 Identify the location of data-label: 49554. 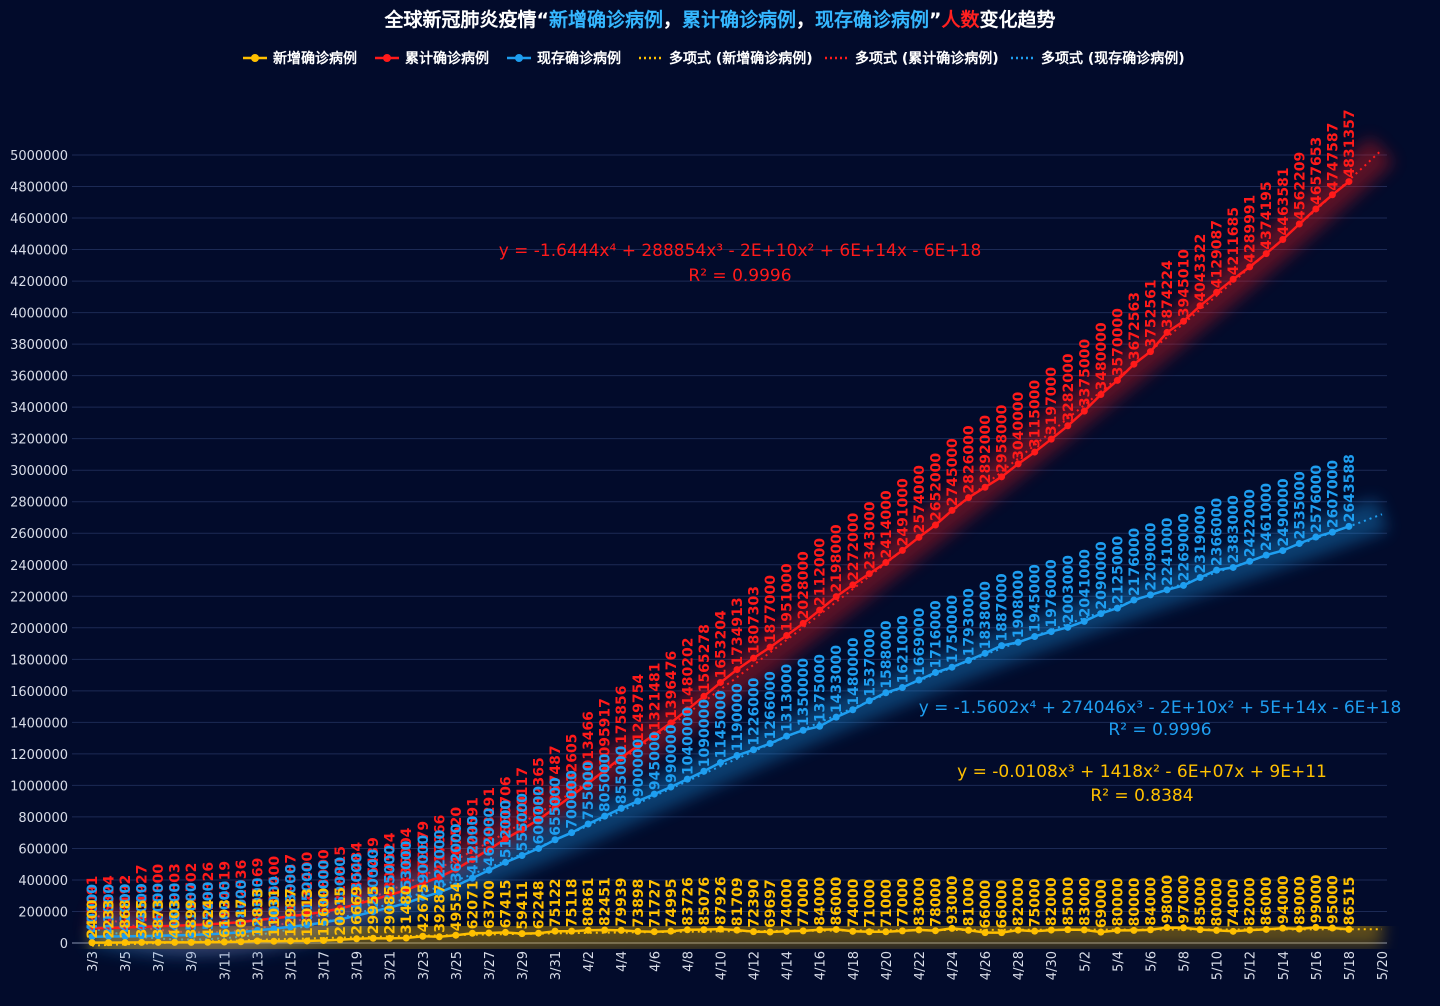
(457, 906).